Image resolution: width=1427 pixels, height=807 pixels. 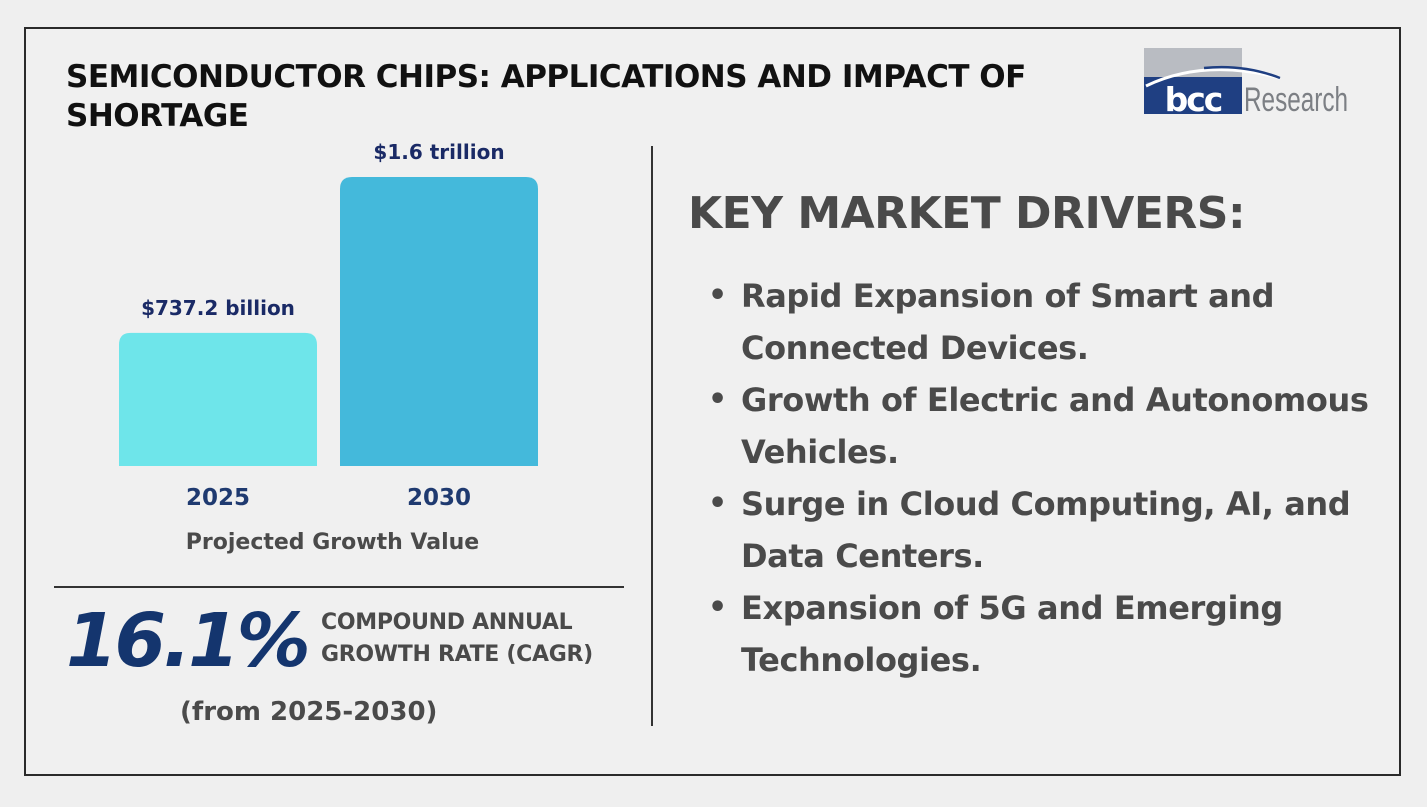 What do you see at coordinates (1008, 296) in the screenshot?
I see `driver-text-line-1: Rapid Expansion of Smart and` at bounding box center [1008, 296].